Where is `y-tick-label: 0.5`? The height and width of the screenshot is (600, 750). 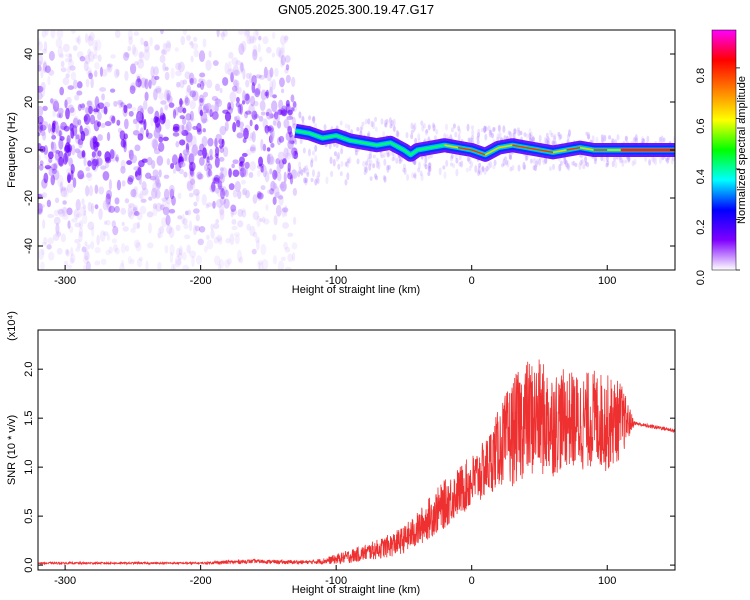 y-tick-label: 0.5 is located at coordinates (29, 515).